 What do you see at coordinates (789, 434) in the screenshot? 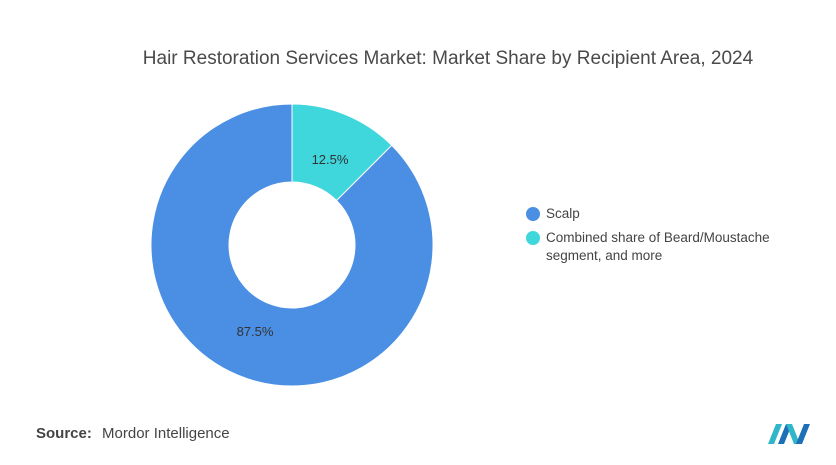
I see `mordor-intelligence-logo-icon` at bounding box center [789, 434].